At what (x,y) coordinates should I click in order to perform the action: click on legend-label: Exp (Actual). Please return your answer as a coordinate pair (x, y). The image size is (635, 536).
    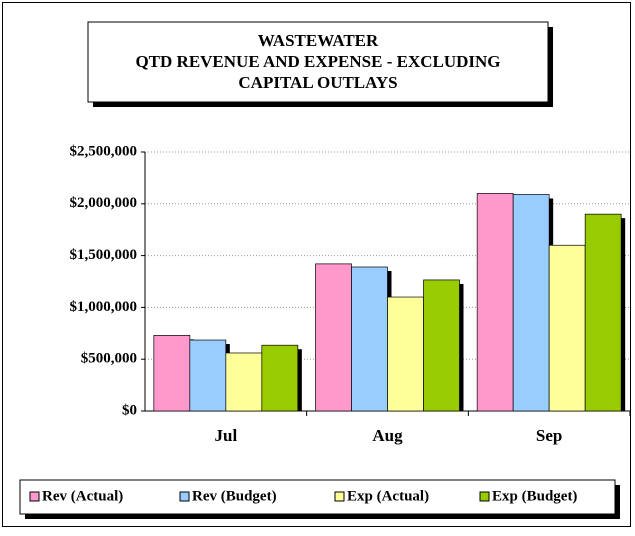
    Looking at the image, I should click on (388, 496).